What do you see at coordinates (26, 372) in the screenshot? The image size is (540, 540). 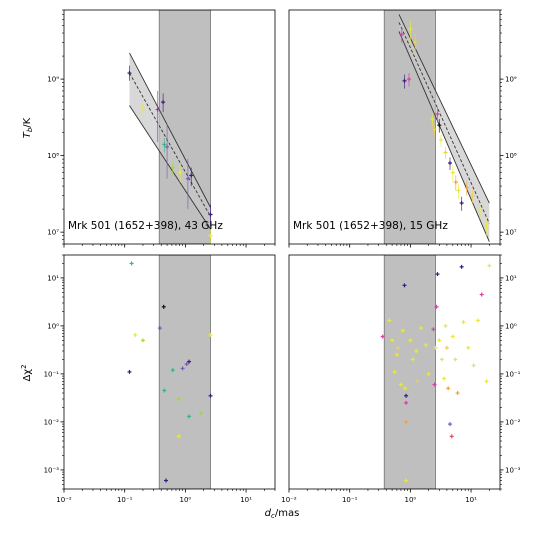 I see `y-axis-label-dchi2: Δχ2` at bounding box center [26, 372].